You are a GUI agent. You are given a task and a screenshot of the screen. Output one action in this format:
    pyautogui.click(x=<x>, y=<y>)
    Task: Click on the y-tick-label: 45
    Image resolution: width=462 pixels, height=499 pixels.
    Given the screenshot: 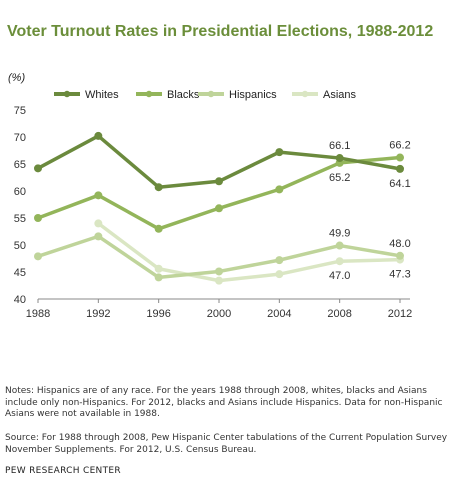 What is the action you would take?
    pyautogui.click(x=20, y=273)
    